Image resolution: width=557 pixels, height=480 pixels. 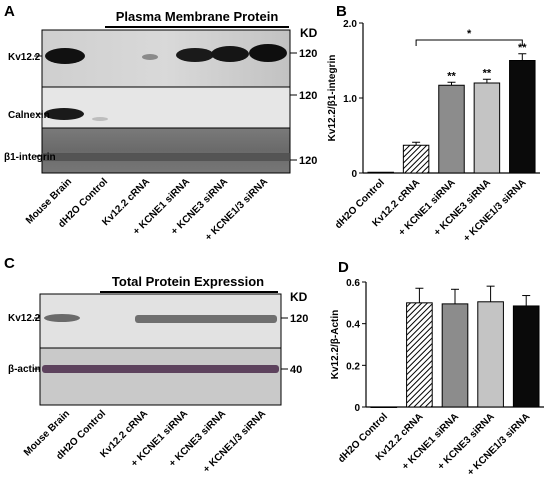 What do you see at coordinates (341, 11) in the screenshot?
I see `panel-b-letter: B` at bounding box center [341, 11].